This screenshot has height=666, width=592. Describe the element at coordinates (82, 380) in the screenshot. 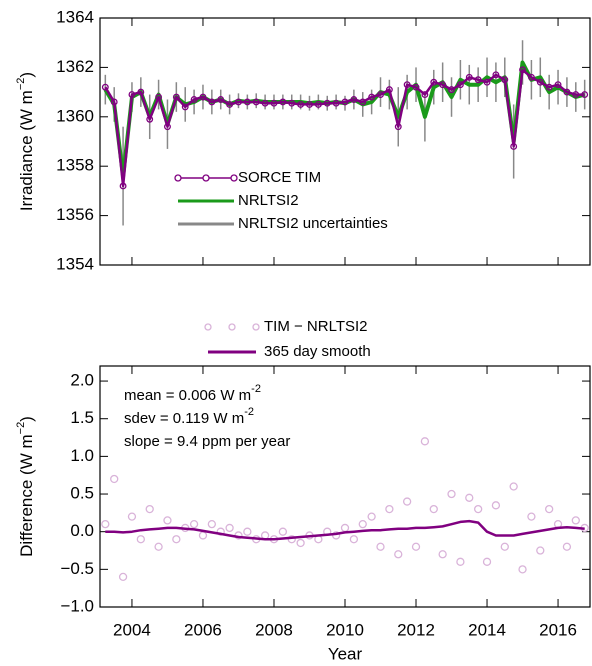

I see `y-tick-label: 2.0` at that location.